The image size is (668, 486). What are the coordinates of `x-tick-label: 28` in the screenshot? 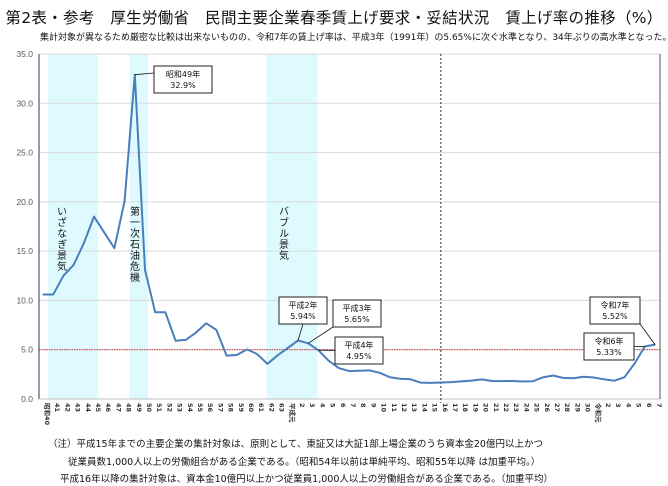 It's located at (567, 408).